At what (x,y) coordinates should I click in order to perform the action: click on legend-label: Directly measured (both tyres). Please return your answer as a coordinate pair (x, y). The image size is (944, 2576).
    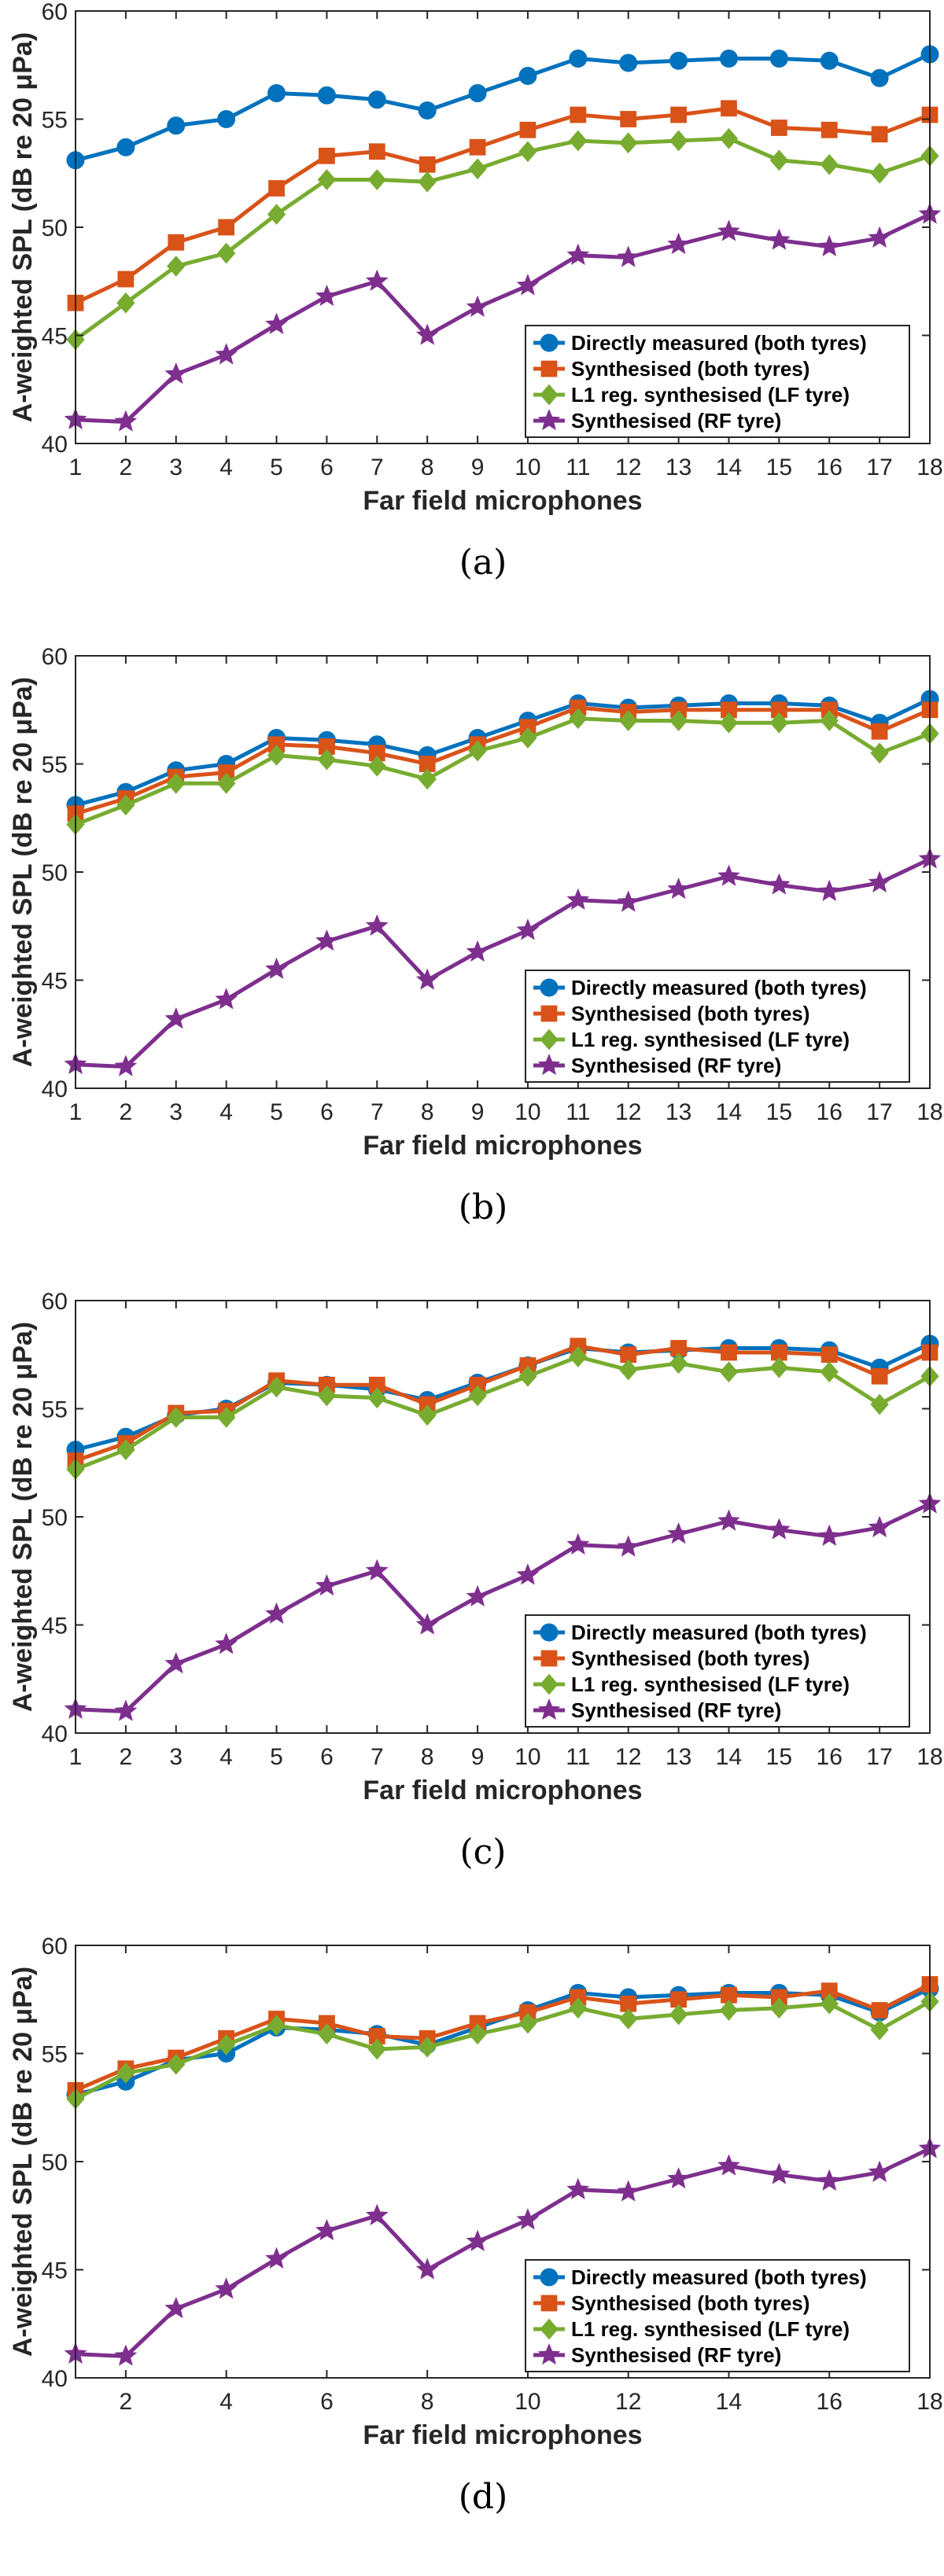
    Looking at the image, I should click on (719, 343).